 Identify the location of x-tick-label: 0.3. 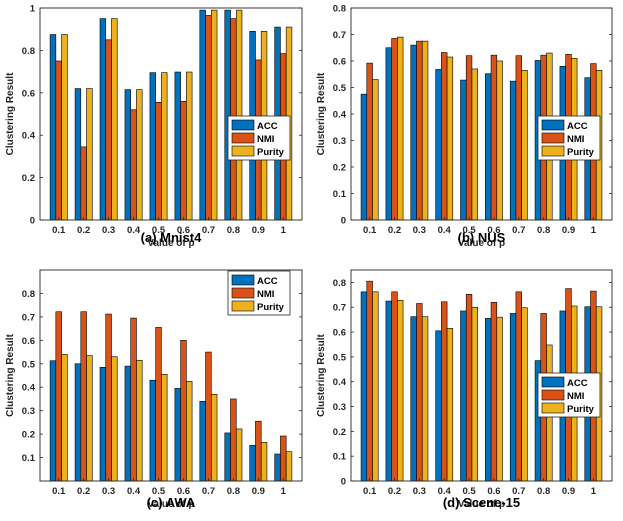
(419, 491).